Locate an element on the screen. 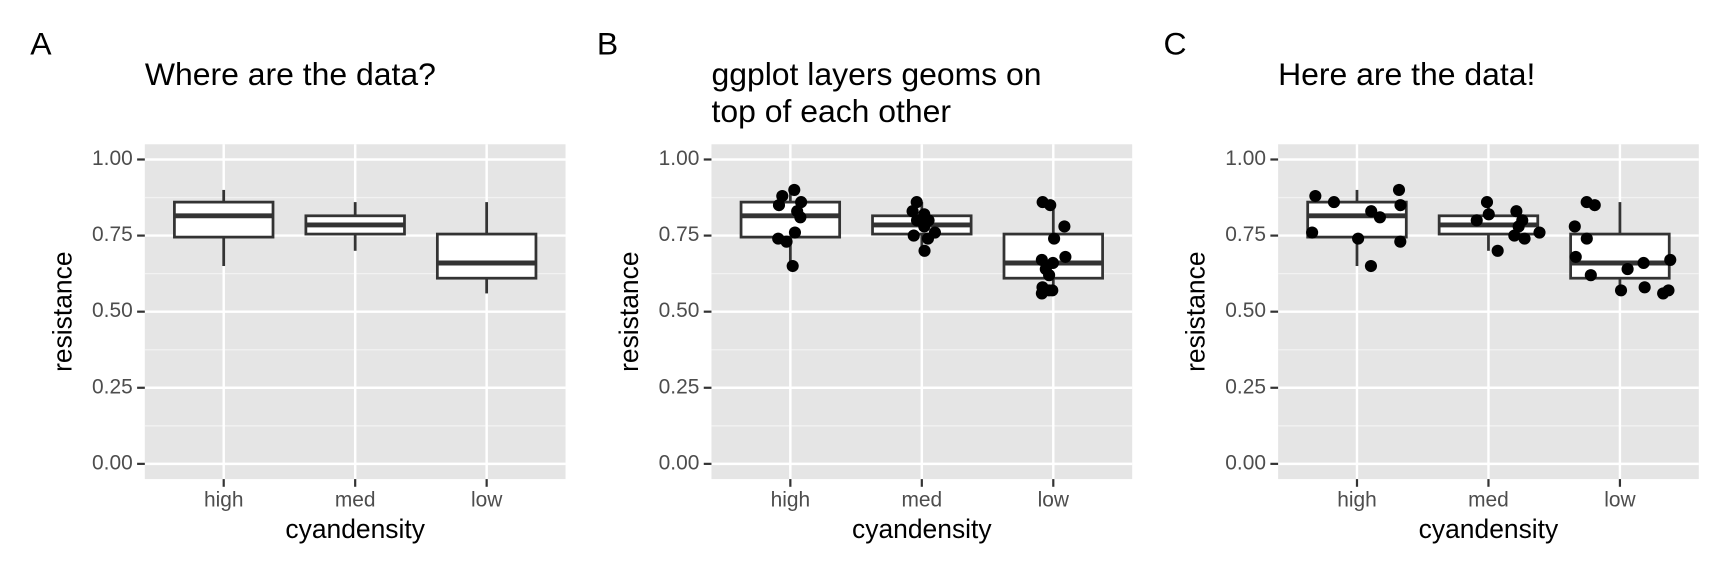 This screenshot has width=1728, height=576. panel-tag: C is located at coordinates (1175, 44).